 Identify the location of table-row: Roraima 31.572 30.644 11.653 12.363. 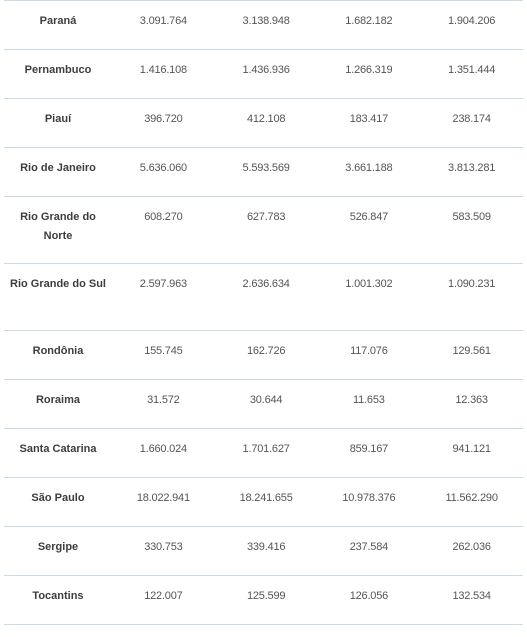
(263, 404).